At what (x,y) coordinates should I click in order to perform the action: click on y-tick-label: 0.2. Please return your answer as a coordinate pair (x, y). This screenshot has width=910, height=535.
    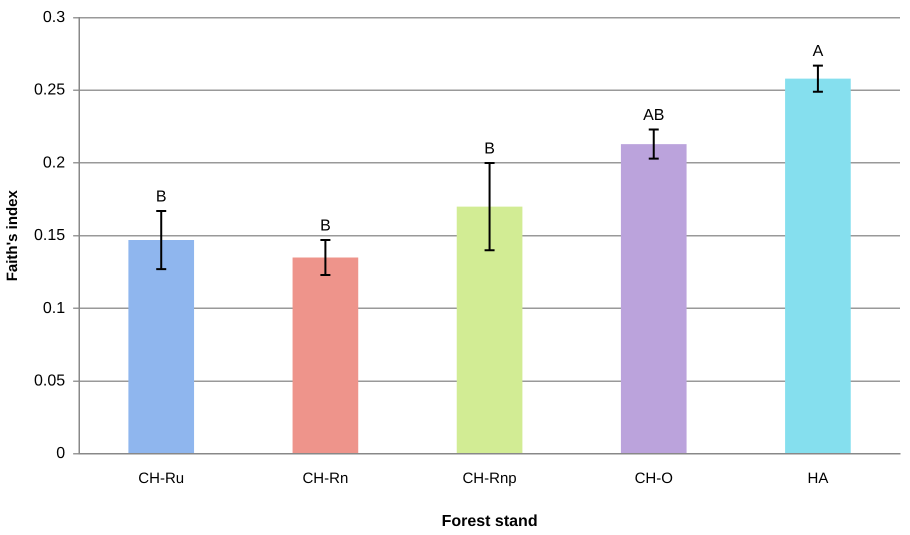
    Looking at the image, I should click on (54, 163).